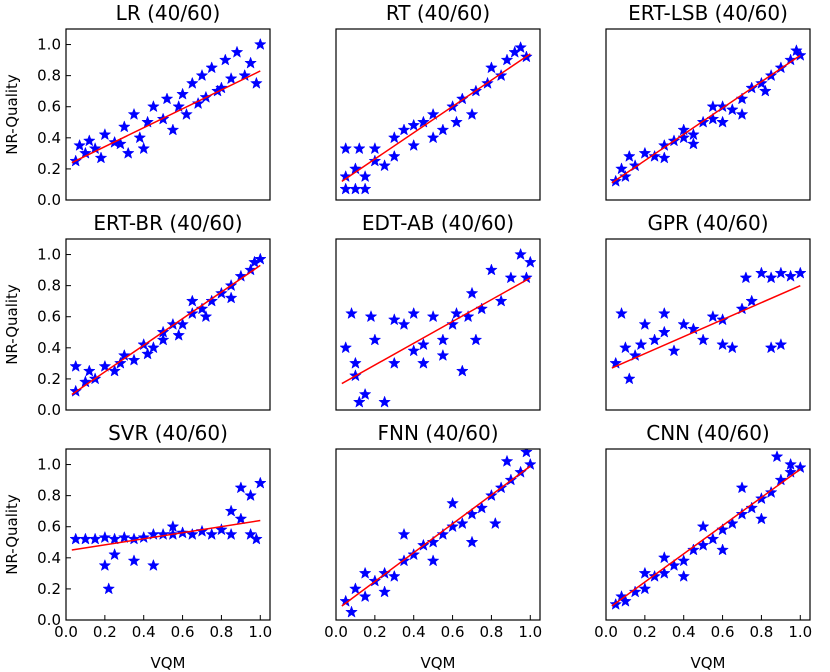 Image resolution: width=830 pixels, height=672 pixels. What do you see at coordinates (49, 169) in the screenshot?
I see `y-tick-label: 0.2` at bounding box center [49, 169].